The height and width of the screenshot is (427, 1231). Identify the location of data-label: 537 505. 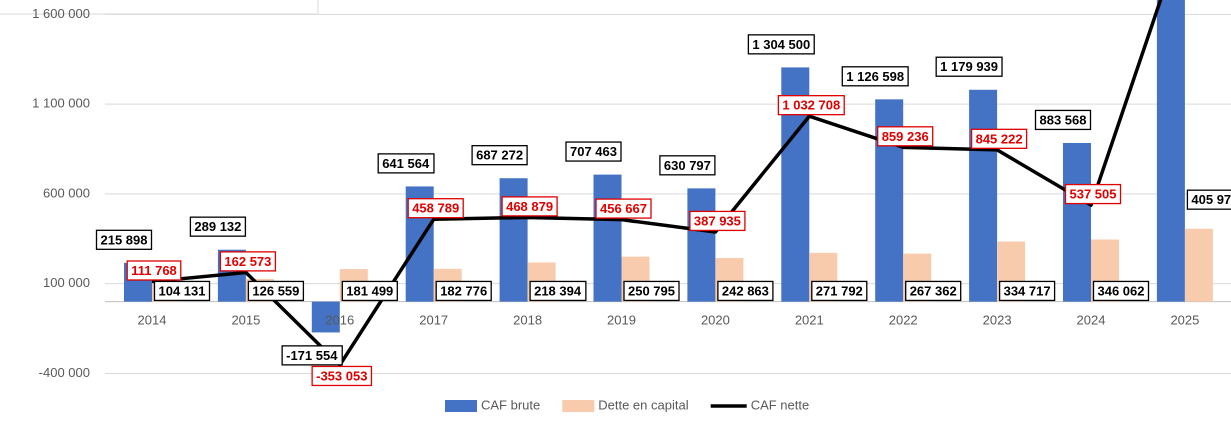
(1093, 194).